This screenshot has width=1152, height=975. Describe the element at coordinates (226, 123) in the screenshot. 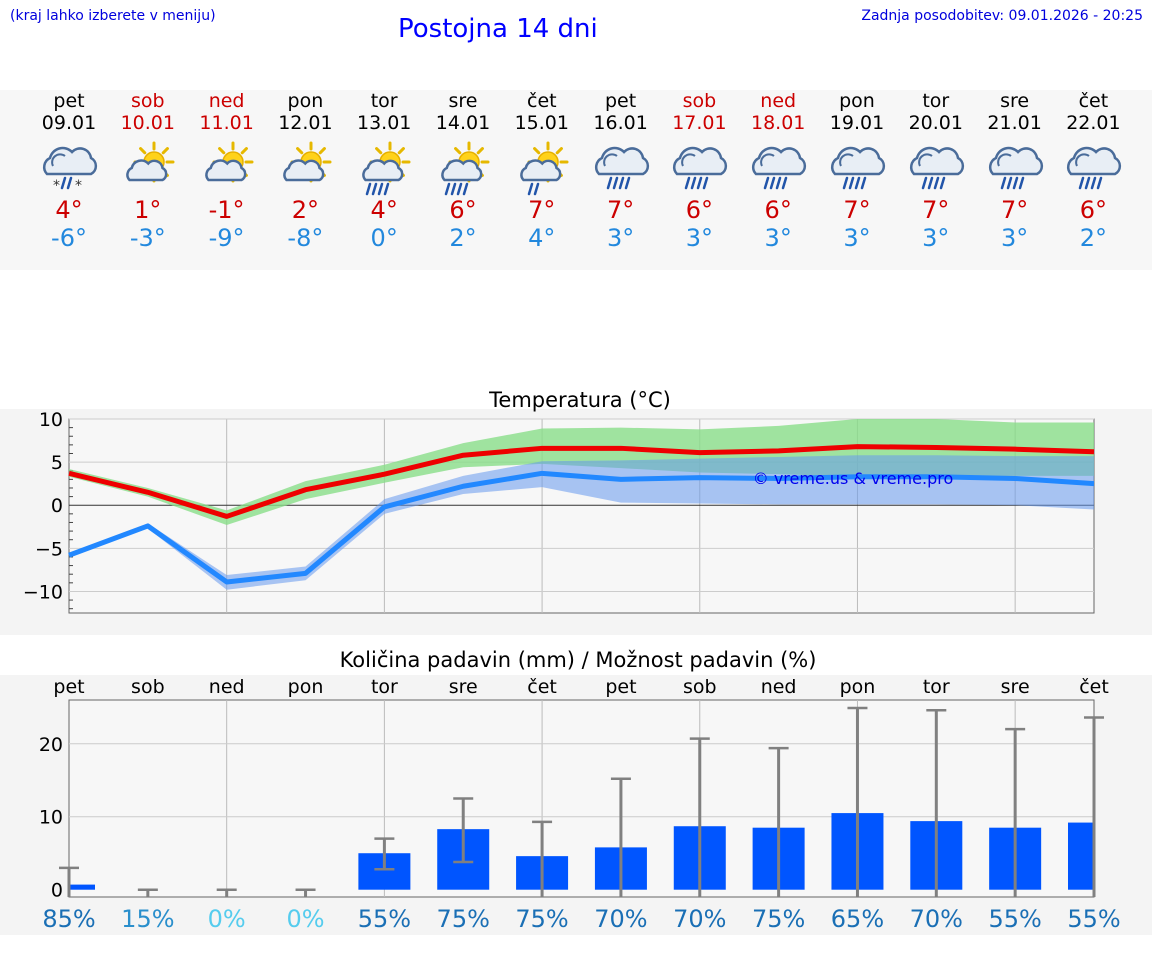

I see `day-date: 11.01` at that location.